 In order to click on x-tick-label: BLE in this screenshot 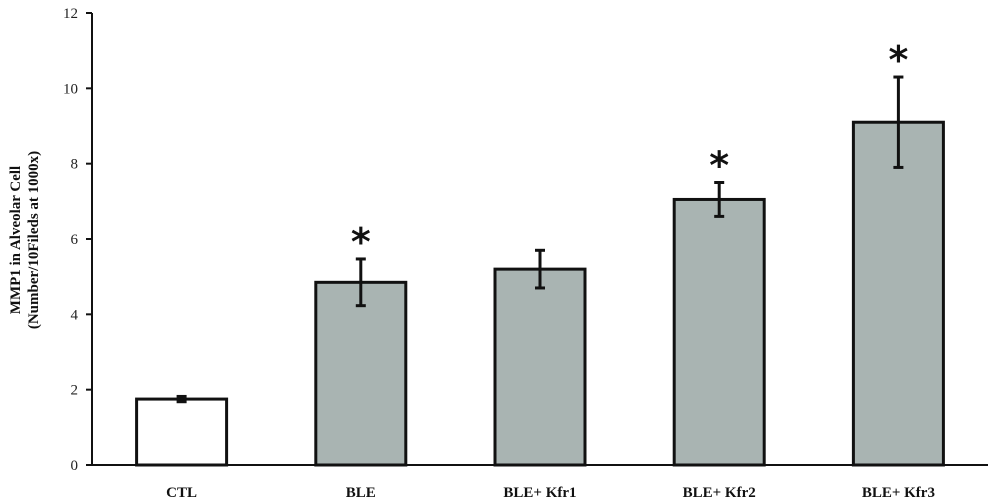, I will do `click(361, 493)`.